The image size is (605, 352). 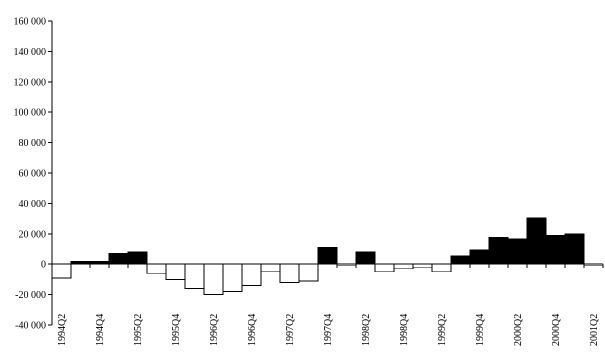 I want to click on x-tick-label: 1997Q4, so click(x=328, y=330).